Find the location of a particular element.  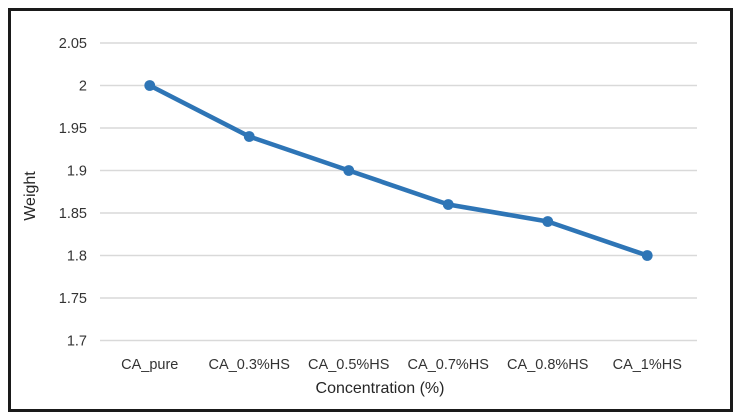

x-tick-label: CA_0.8%HS is located at coordinates (547, 365).